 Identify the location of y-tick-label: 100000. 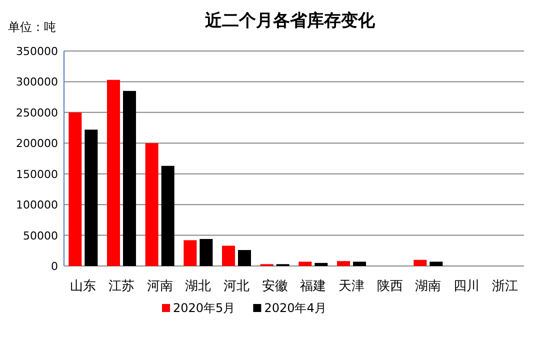
(37, 205).